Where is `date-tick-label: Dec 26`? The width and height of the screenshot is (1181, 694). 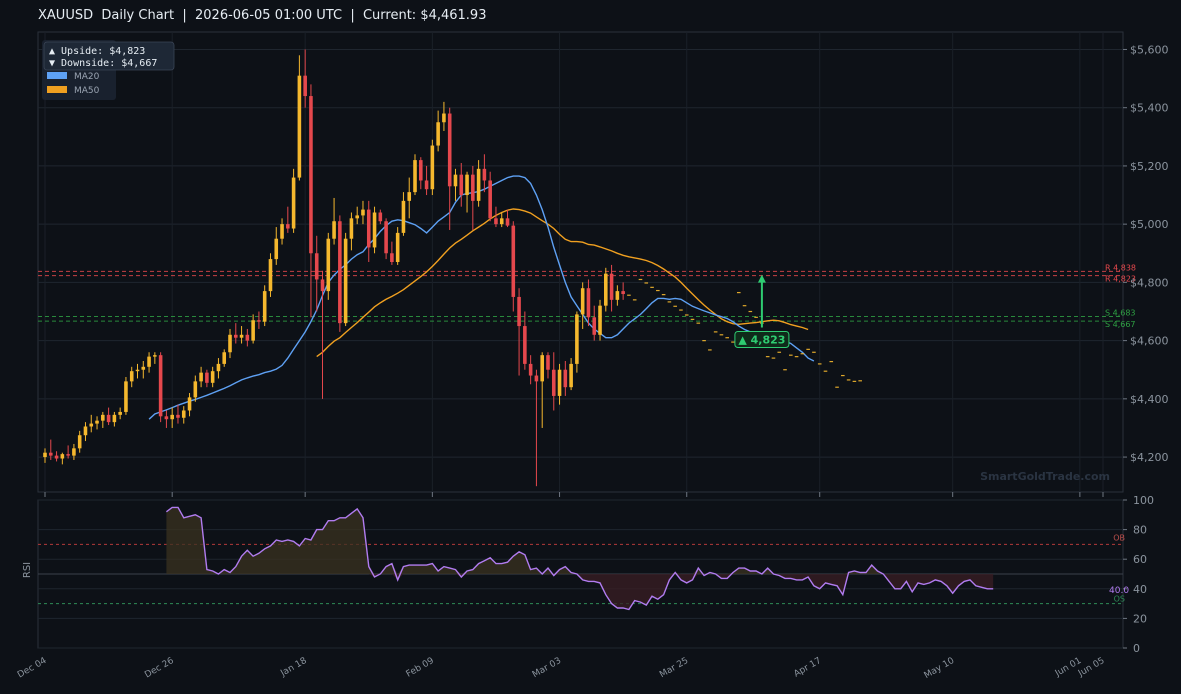 date-tick-label: Dec 26 is located at coordinates (159, 668).